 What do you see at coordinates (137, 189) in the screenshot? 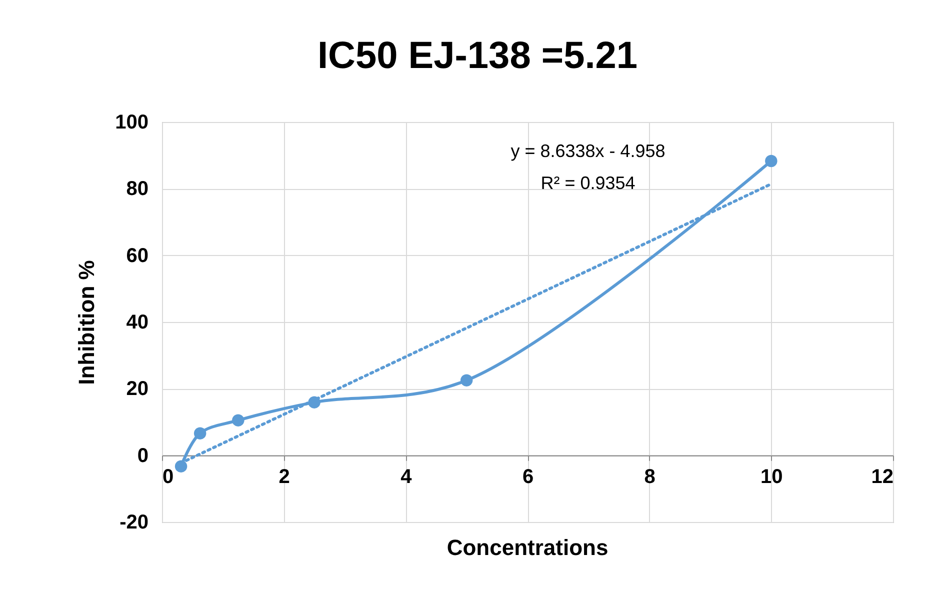
I see `y-tick-label: 80` at bounding box center [137, 189].